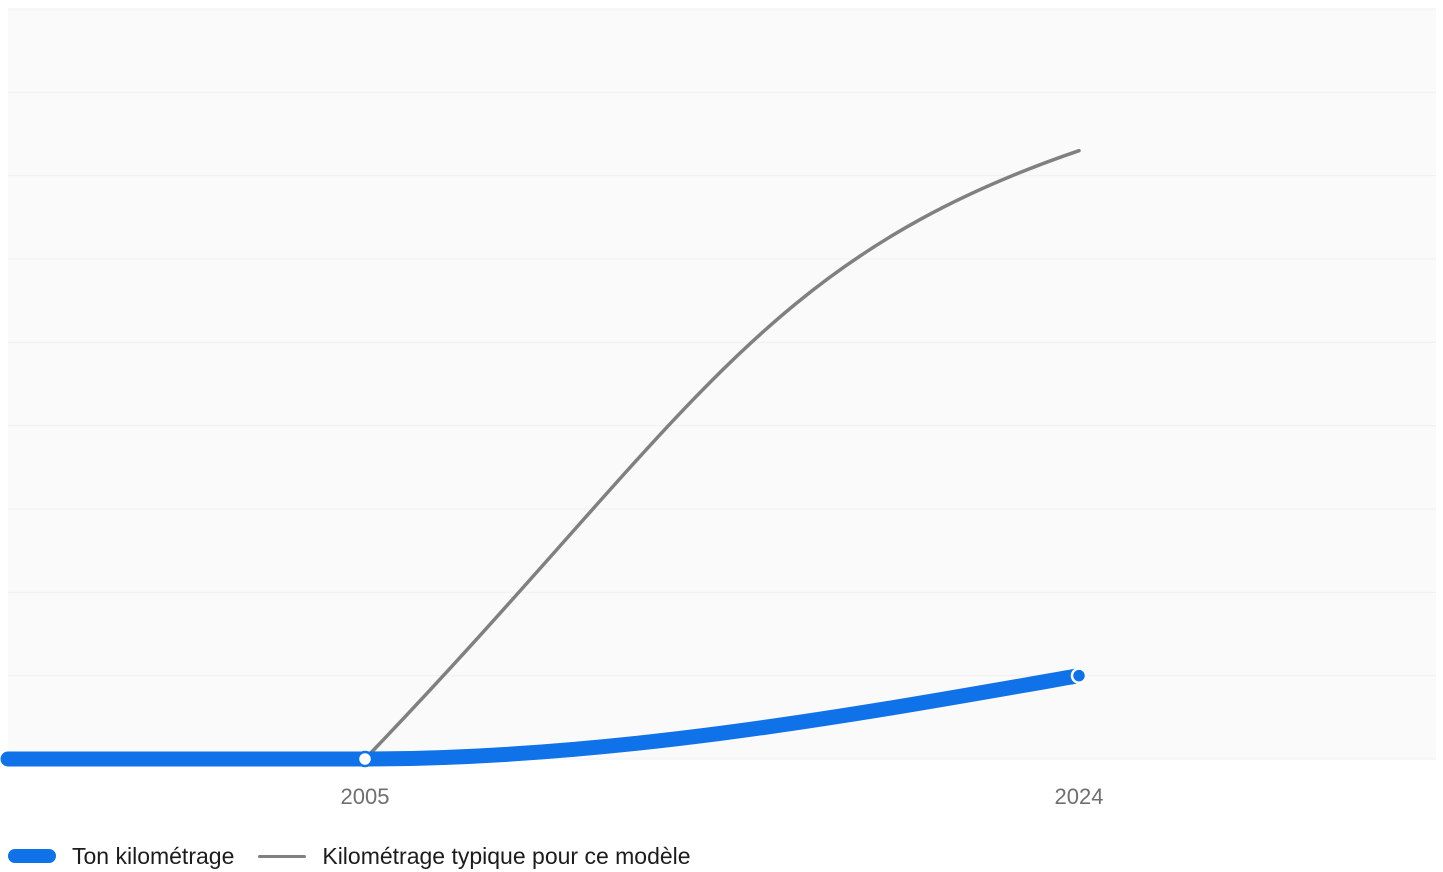 The height and width of the screenshot is (872, 1443). I want to click on x-tick-label: 2005, so click(365, 796).